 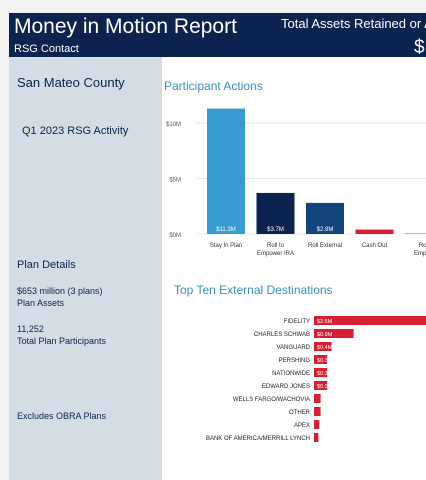 I want to click on plan-details-heading: Plan Details, so click(x=46, y=265).